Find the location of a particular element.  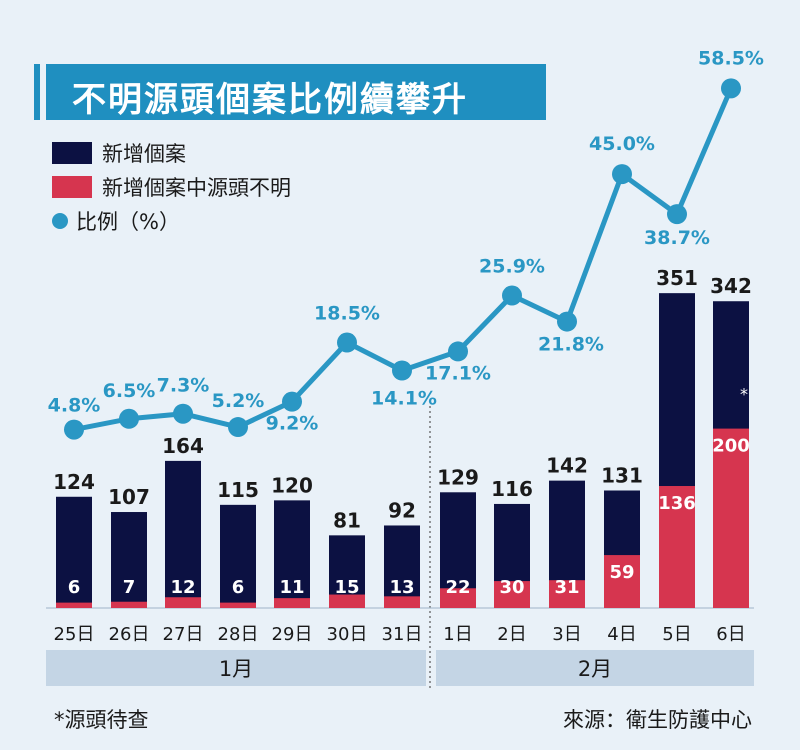

ratio-label-1: 6.5% is located at coordinates (129, 391).